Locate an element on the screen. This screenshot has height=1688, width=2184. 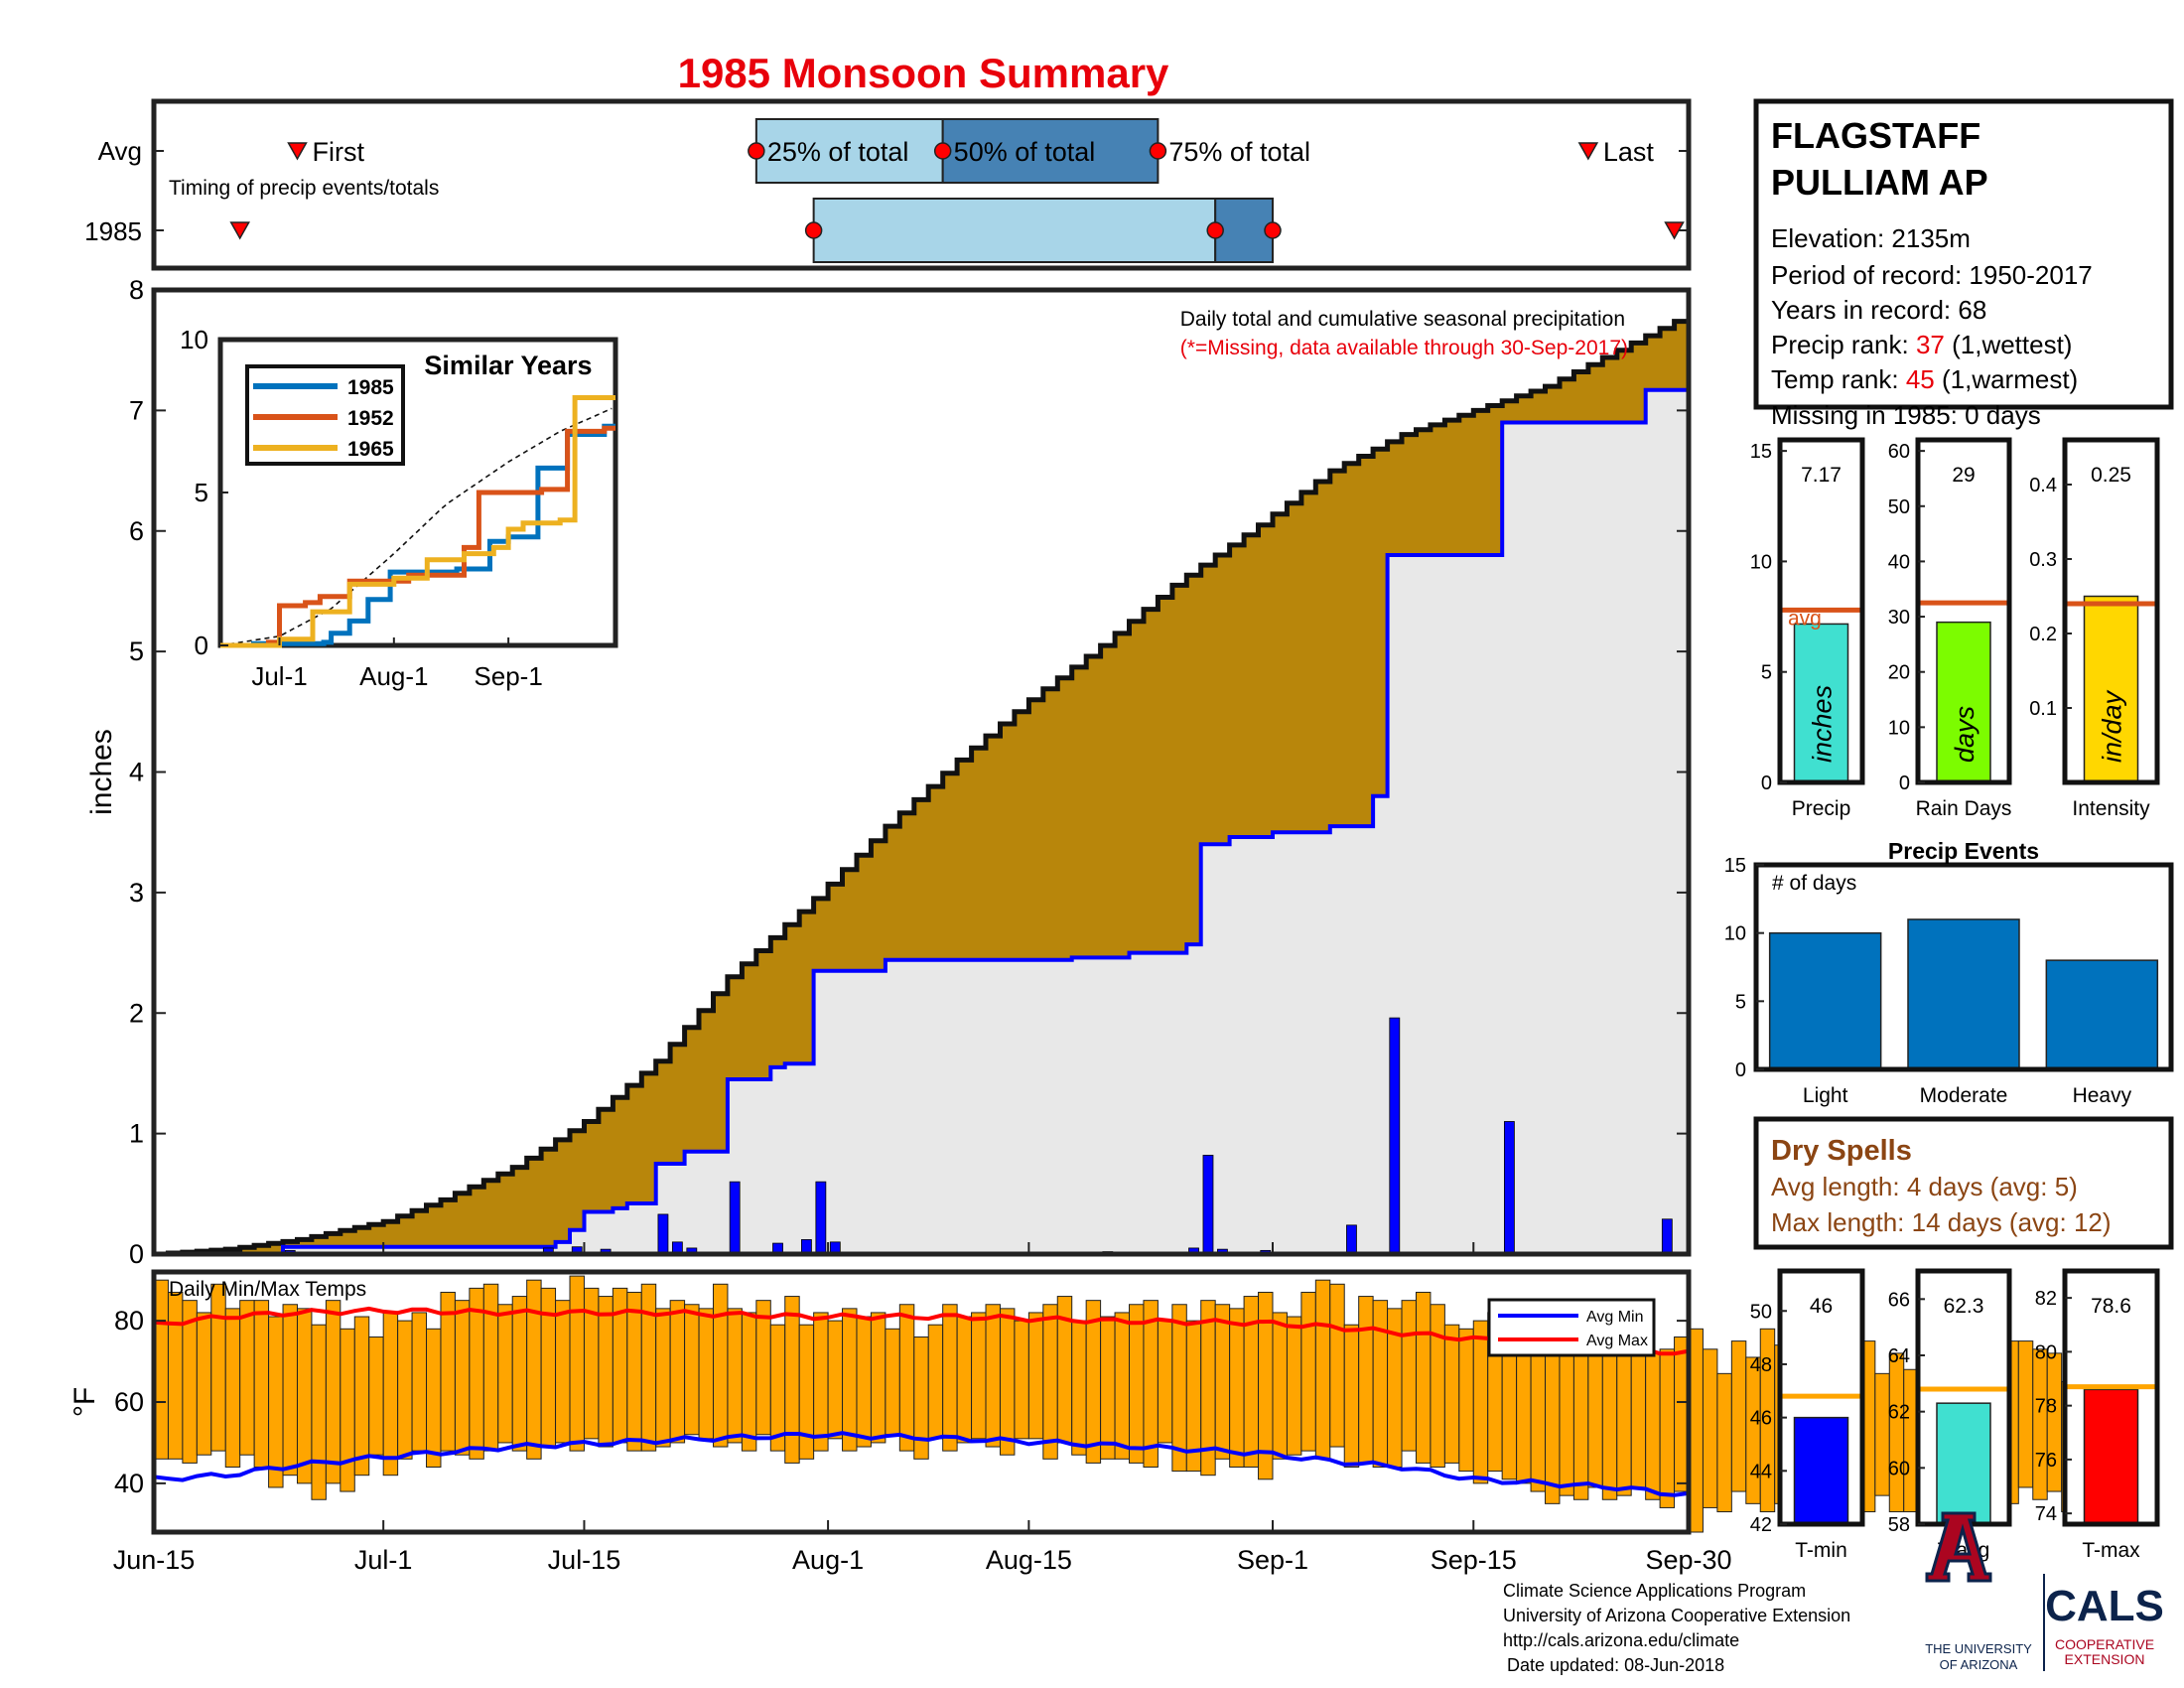
year-25-50-band is located at coordinates (1014, 230).